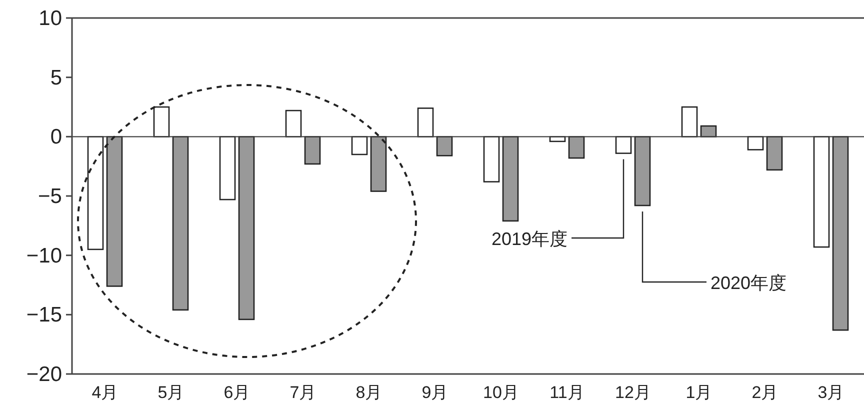 The image size is (864, 403). I want to click on x-tick-label: 8月, so click(369, 392).